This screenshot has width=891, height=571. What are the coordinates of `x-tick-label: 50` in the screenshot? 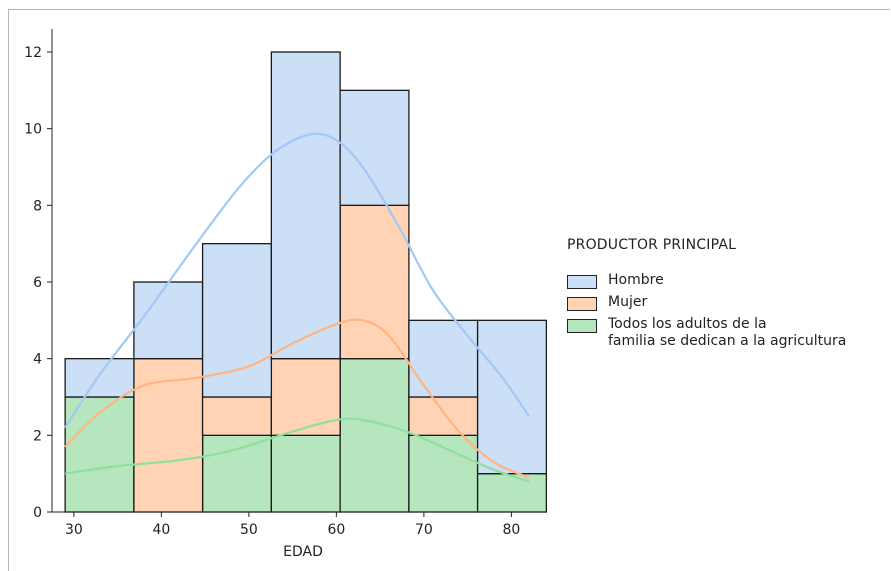 It's located at (249, 530).